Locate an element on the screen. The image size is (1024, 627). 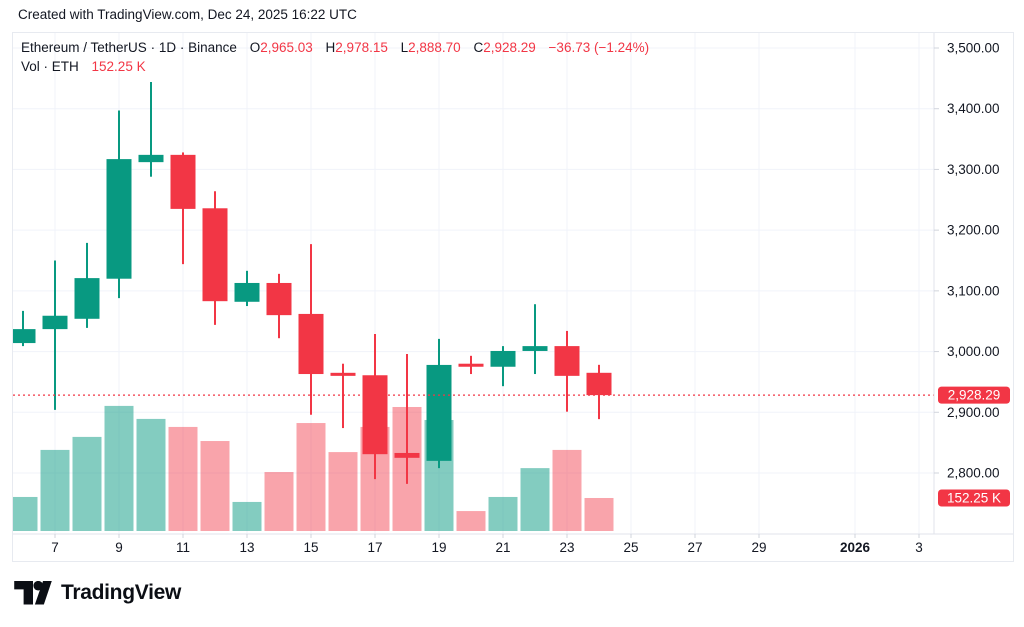
time-tick-label: 23 is located at coordinates (566, 547).